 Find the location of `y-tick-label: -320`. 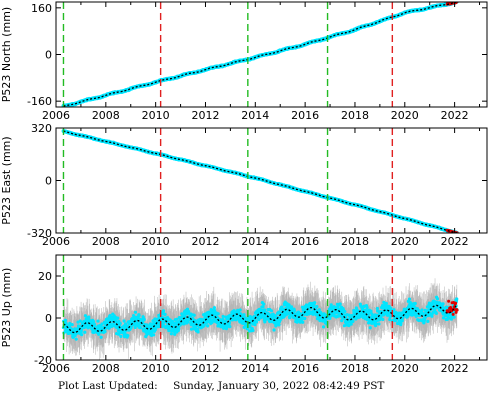

y-tick-label: -320 is located at coordinates (39, 233).